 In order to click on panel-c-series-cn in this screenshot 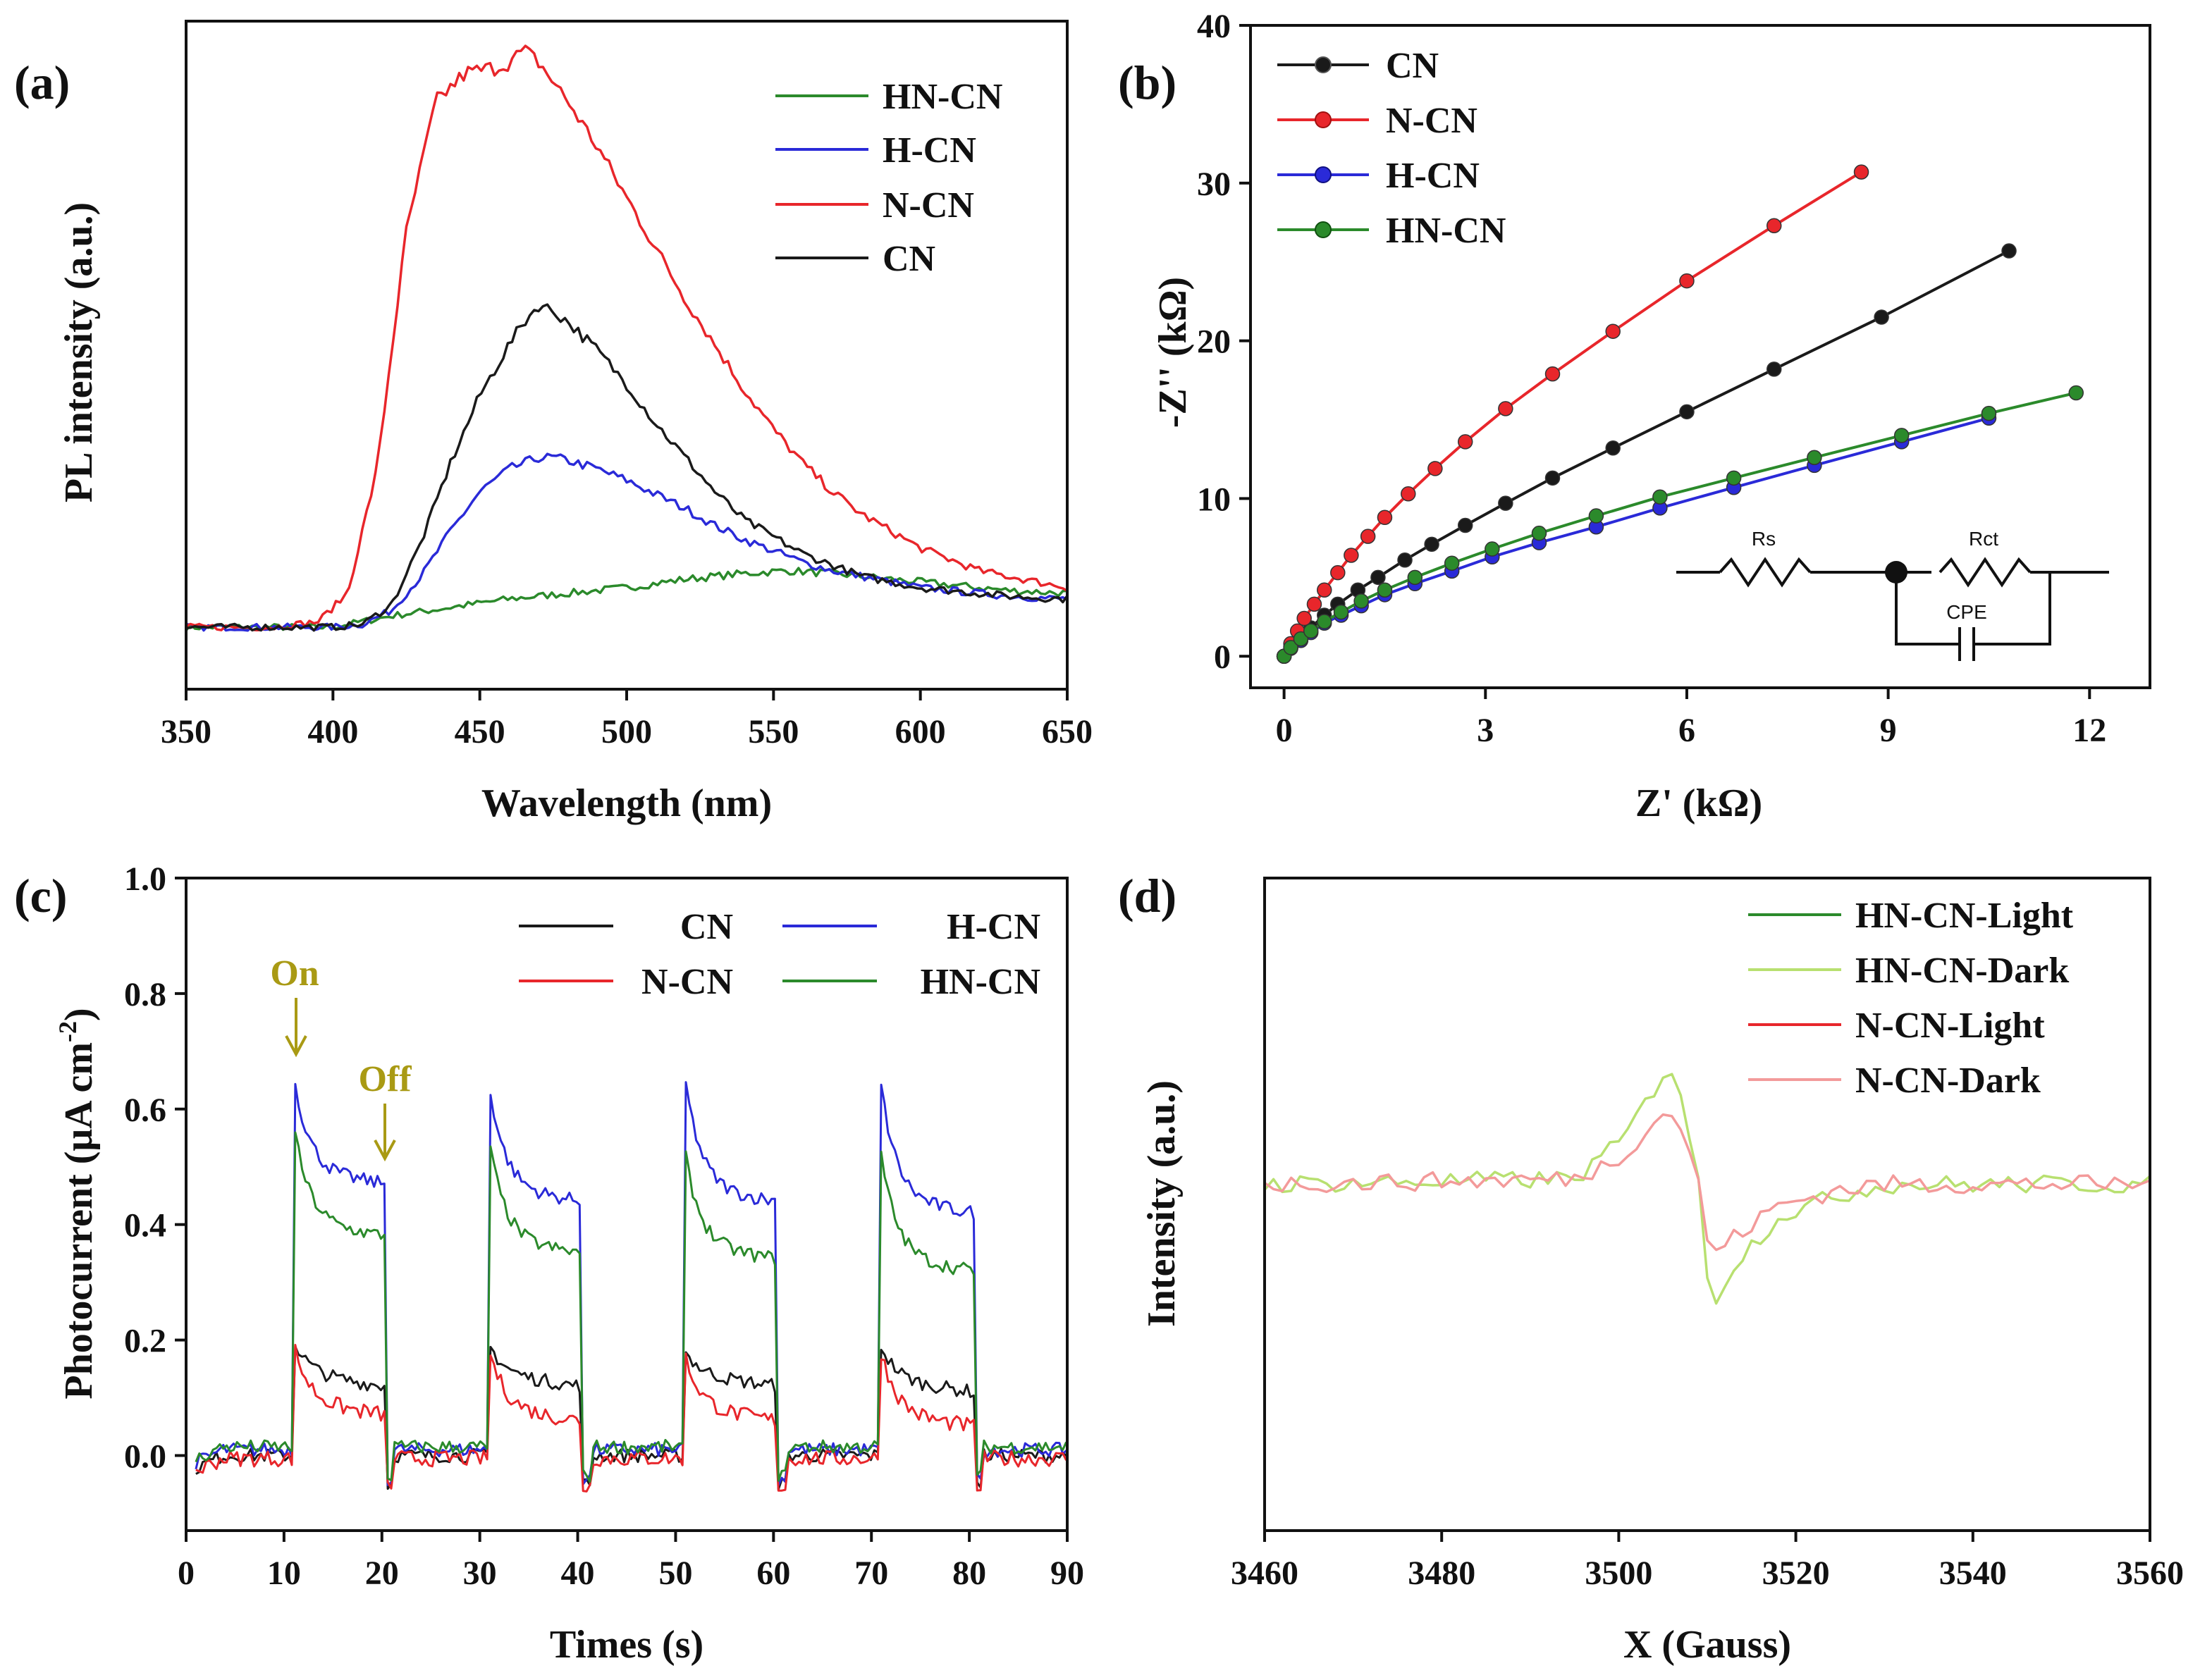, I will do `click(631, 1418)`.